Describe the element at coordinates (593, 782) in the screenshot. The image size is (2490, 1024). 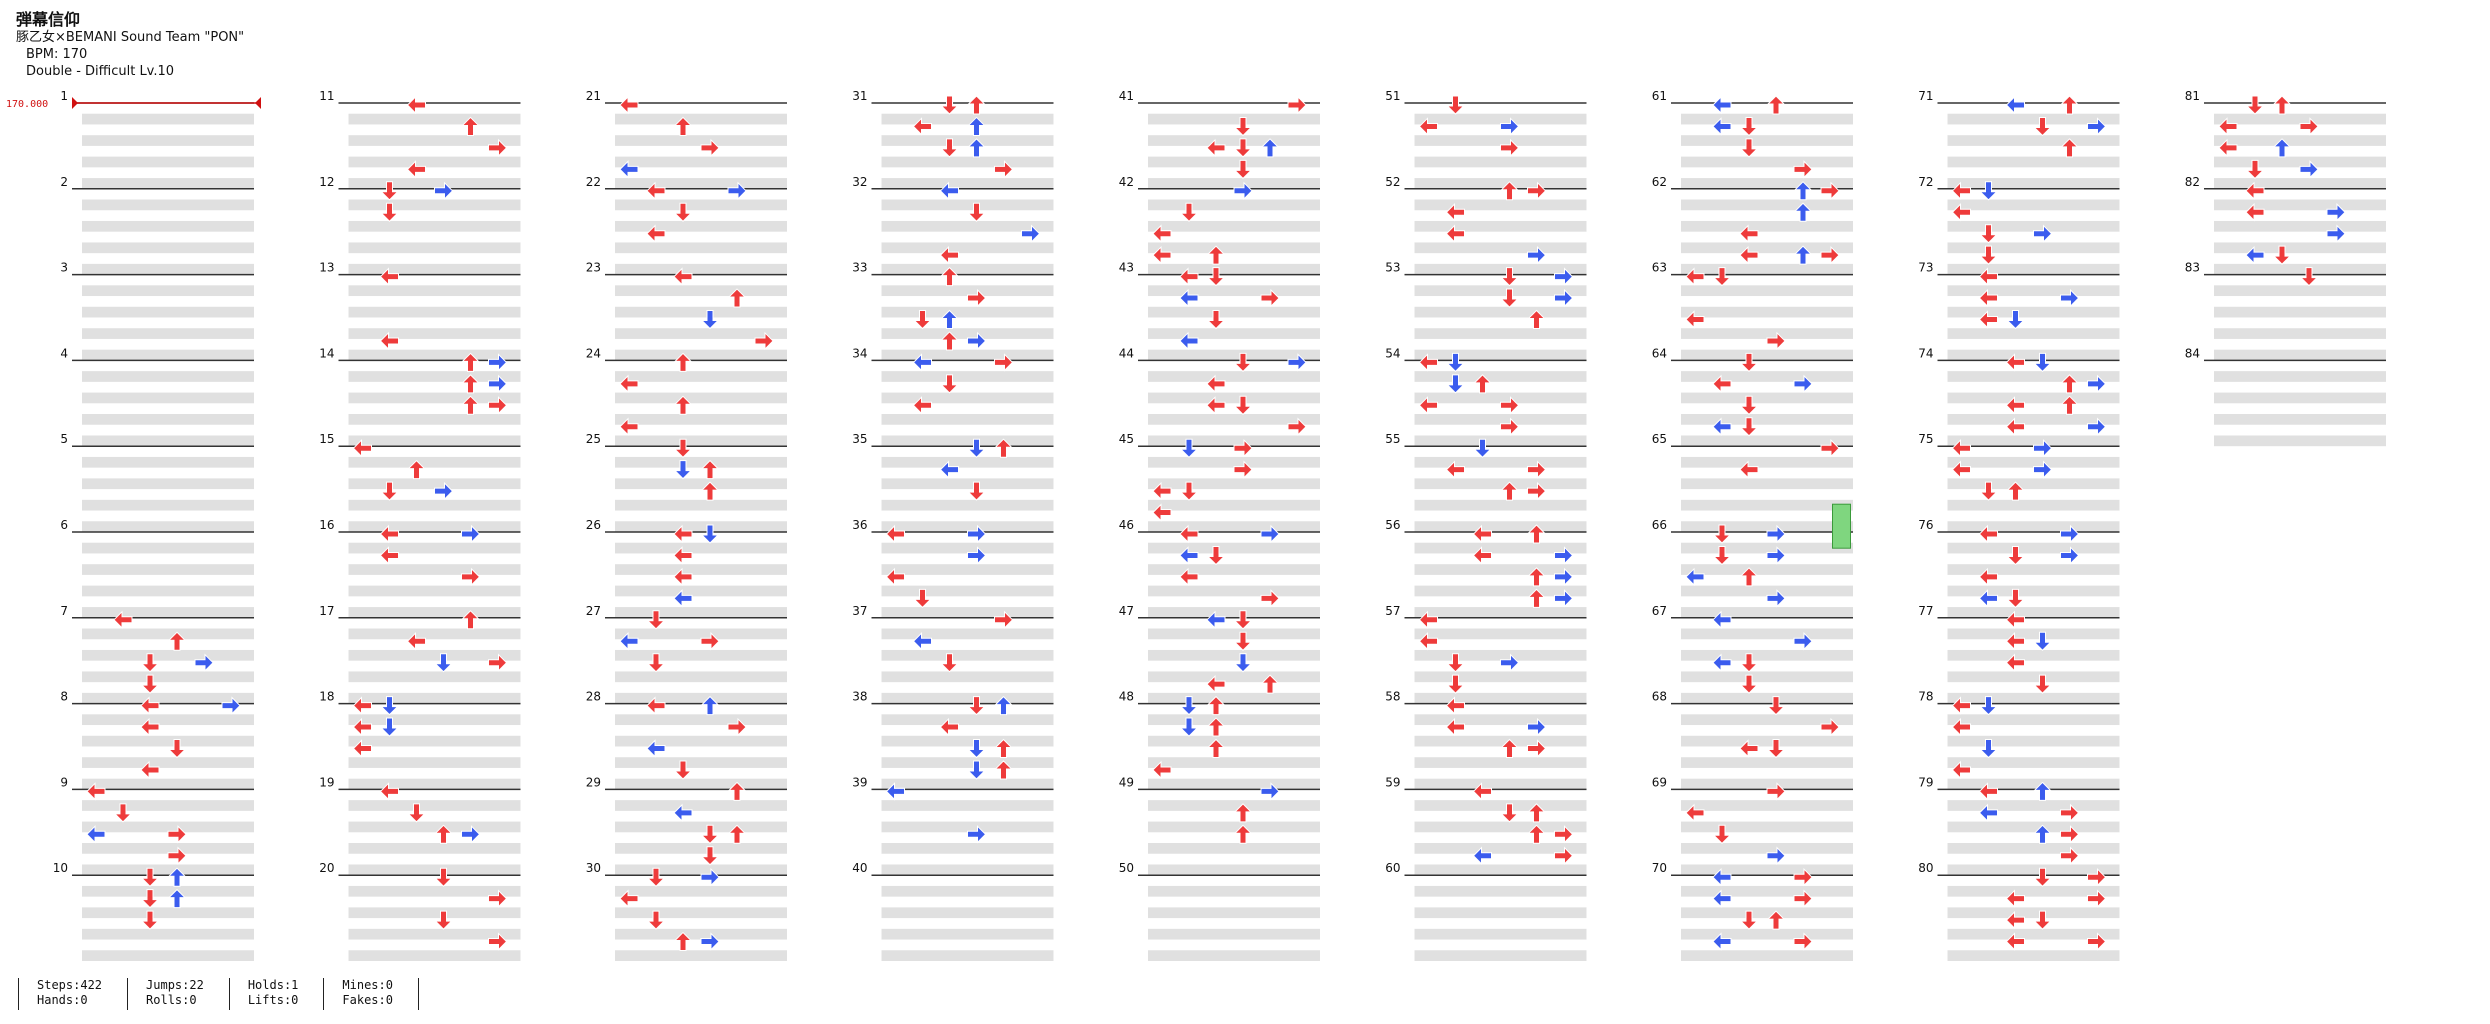
I see `measure-number: 29` at that location.